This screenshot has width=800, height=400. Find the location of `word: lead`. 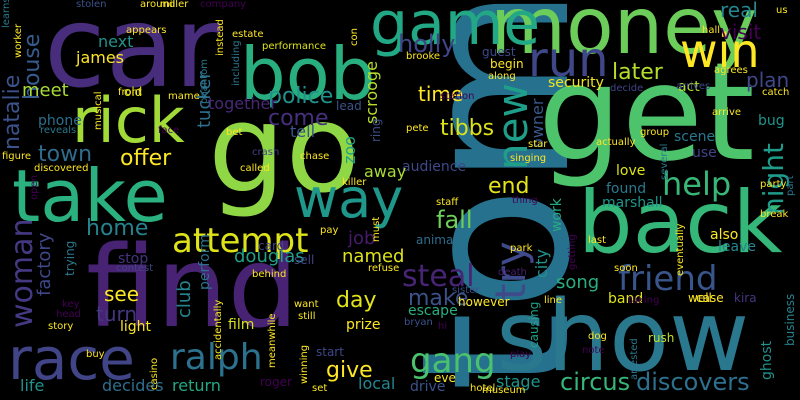

word: lead is located at coordinates (349, 106).